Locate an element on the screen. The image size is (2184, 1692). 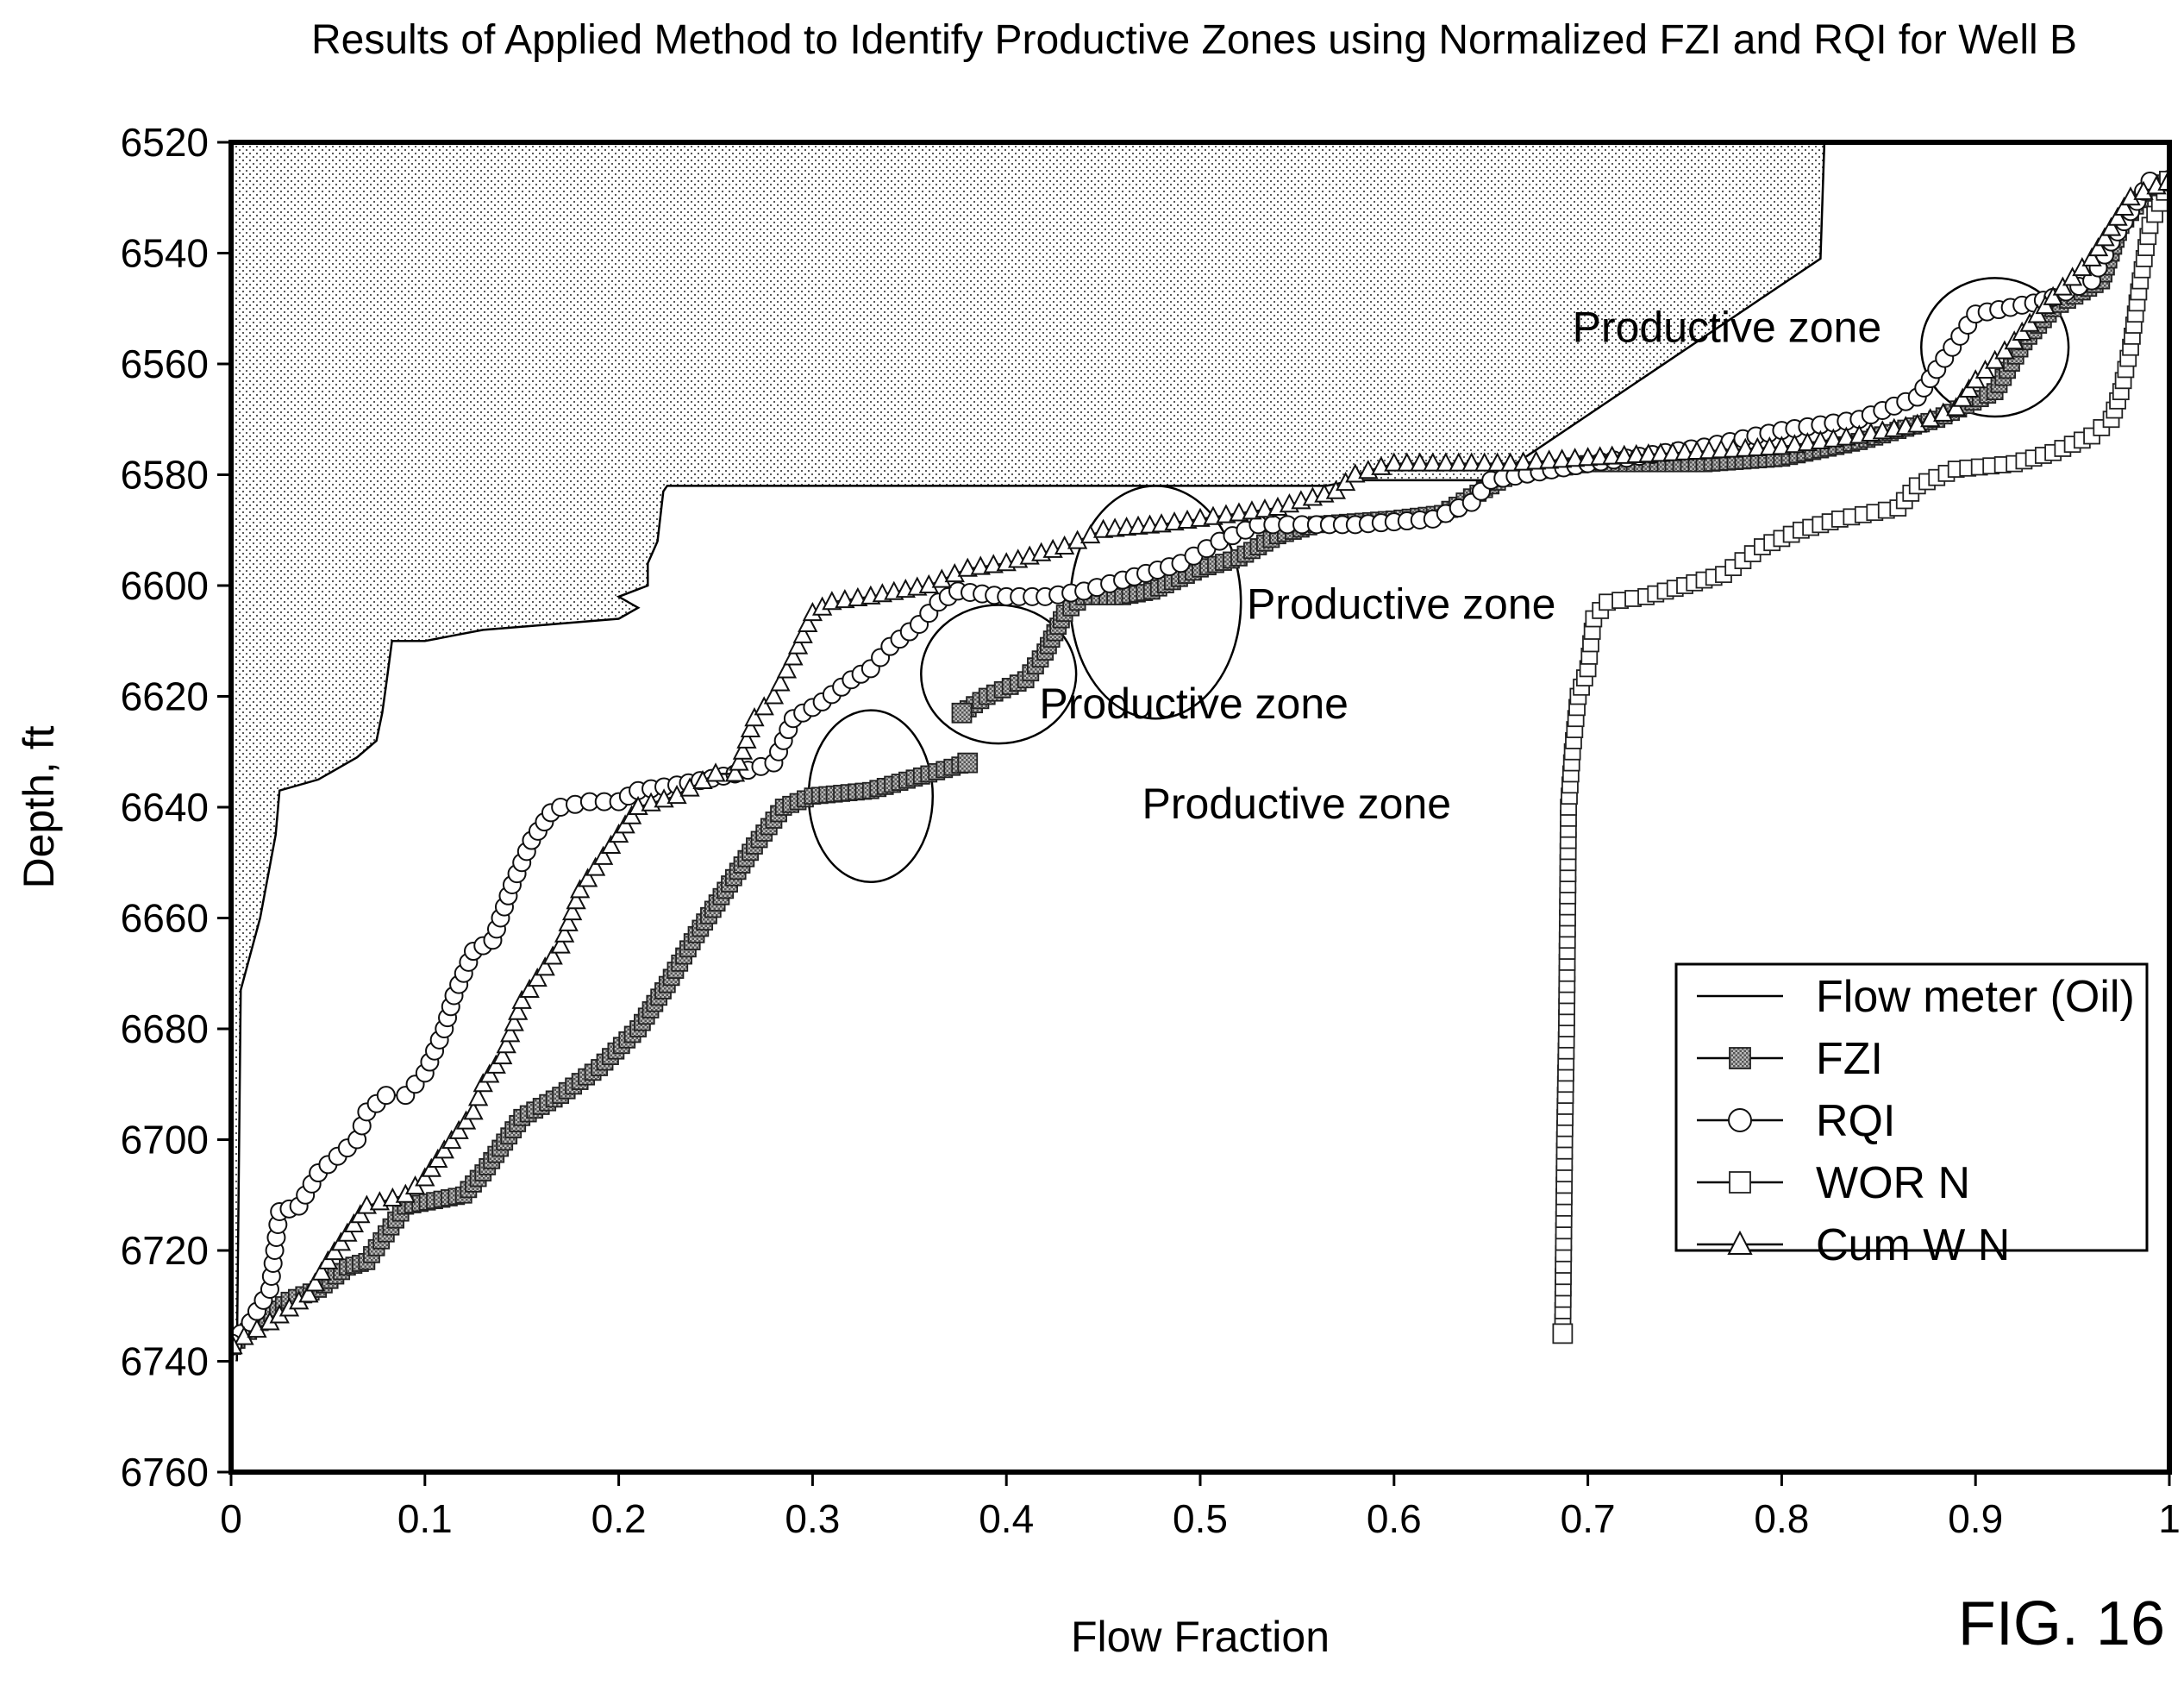
y-tick-label: 6600 is located at coordinates (165, 585).